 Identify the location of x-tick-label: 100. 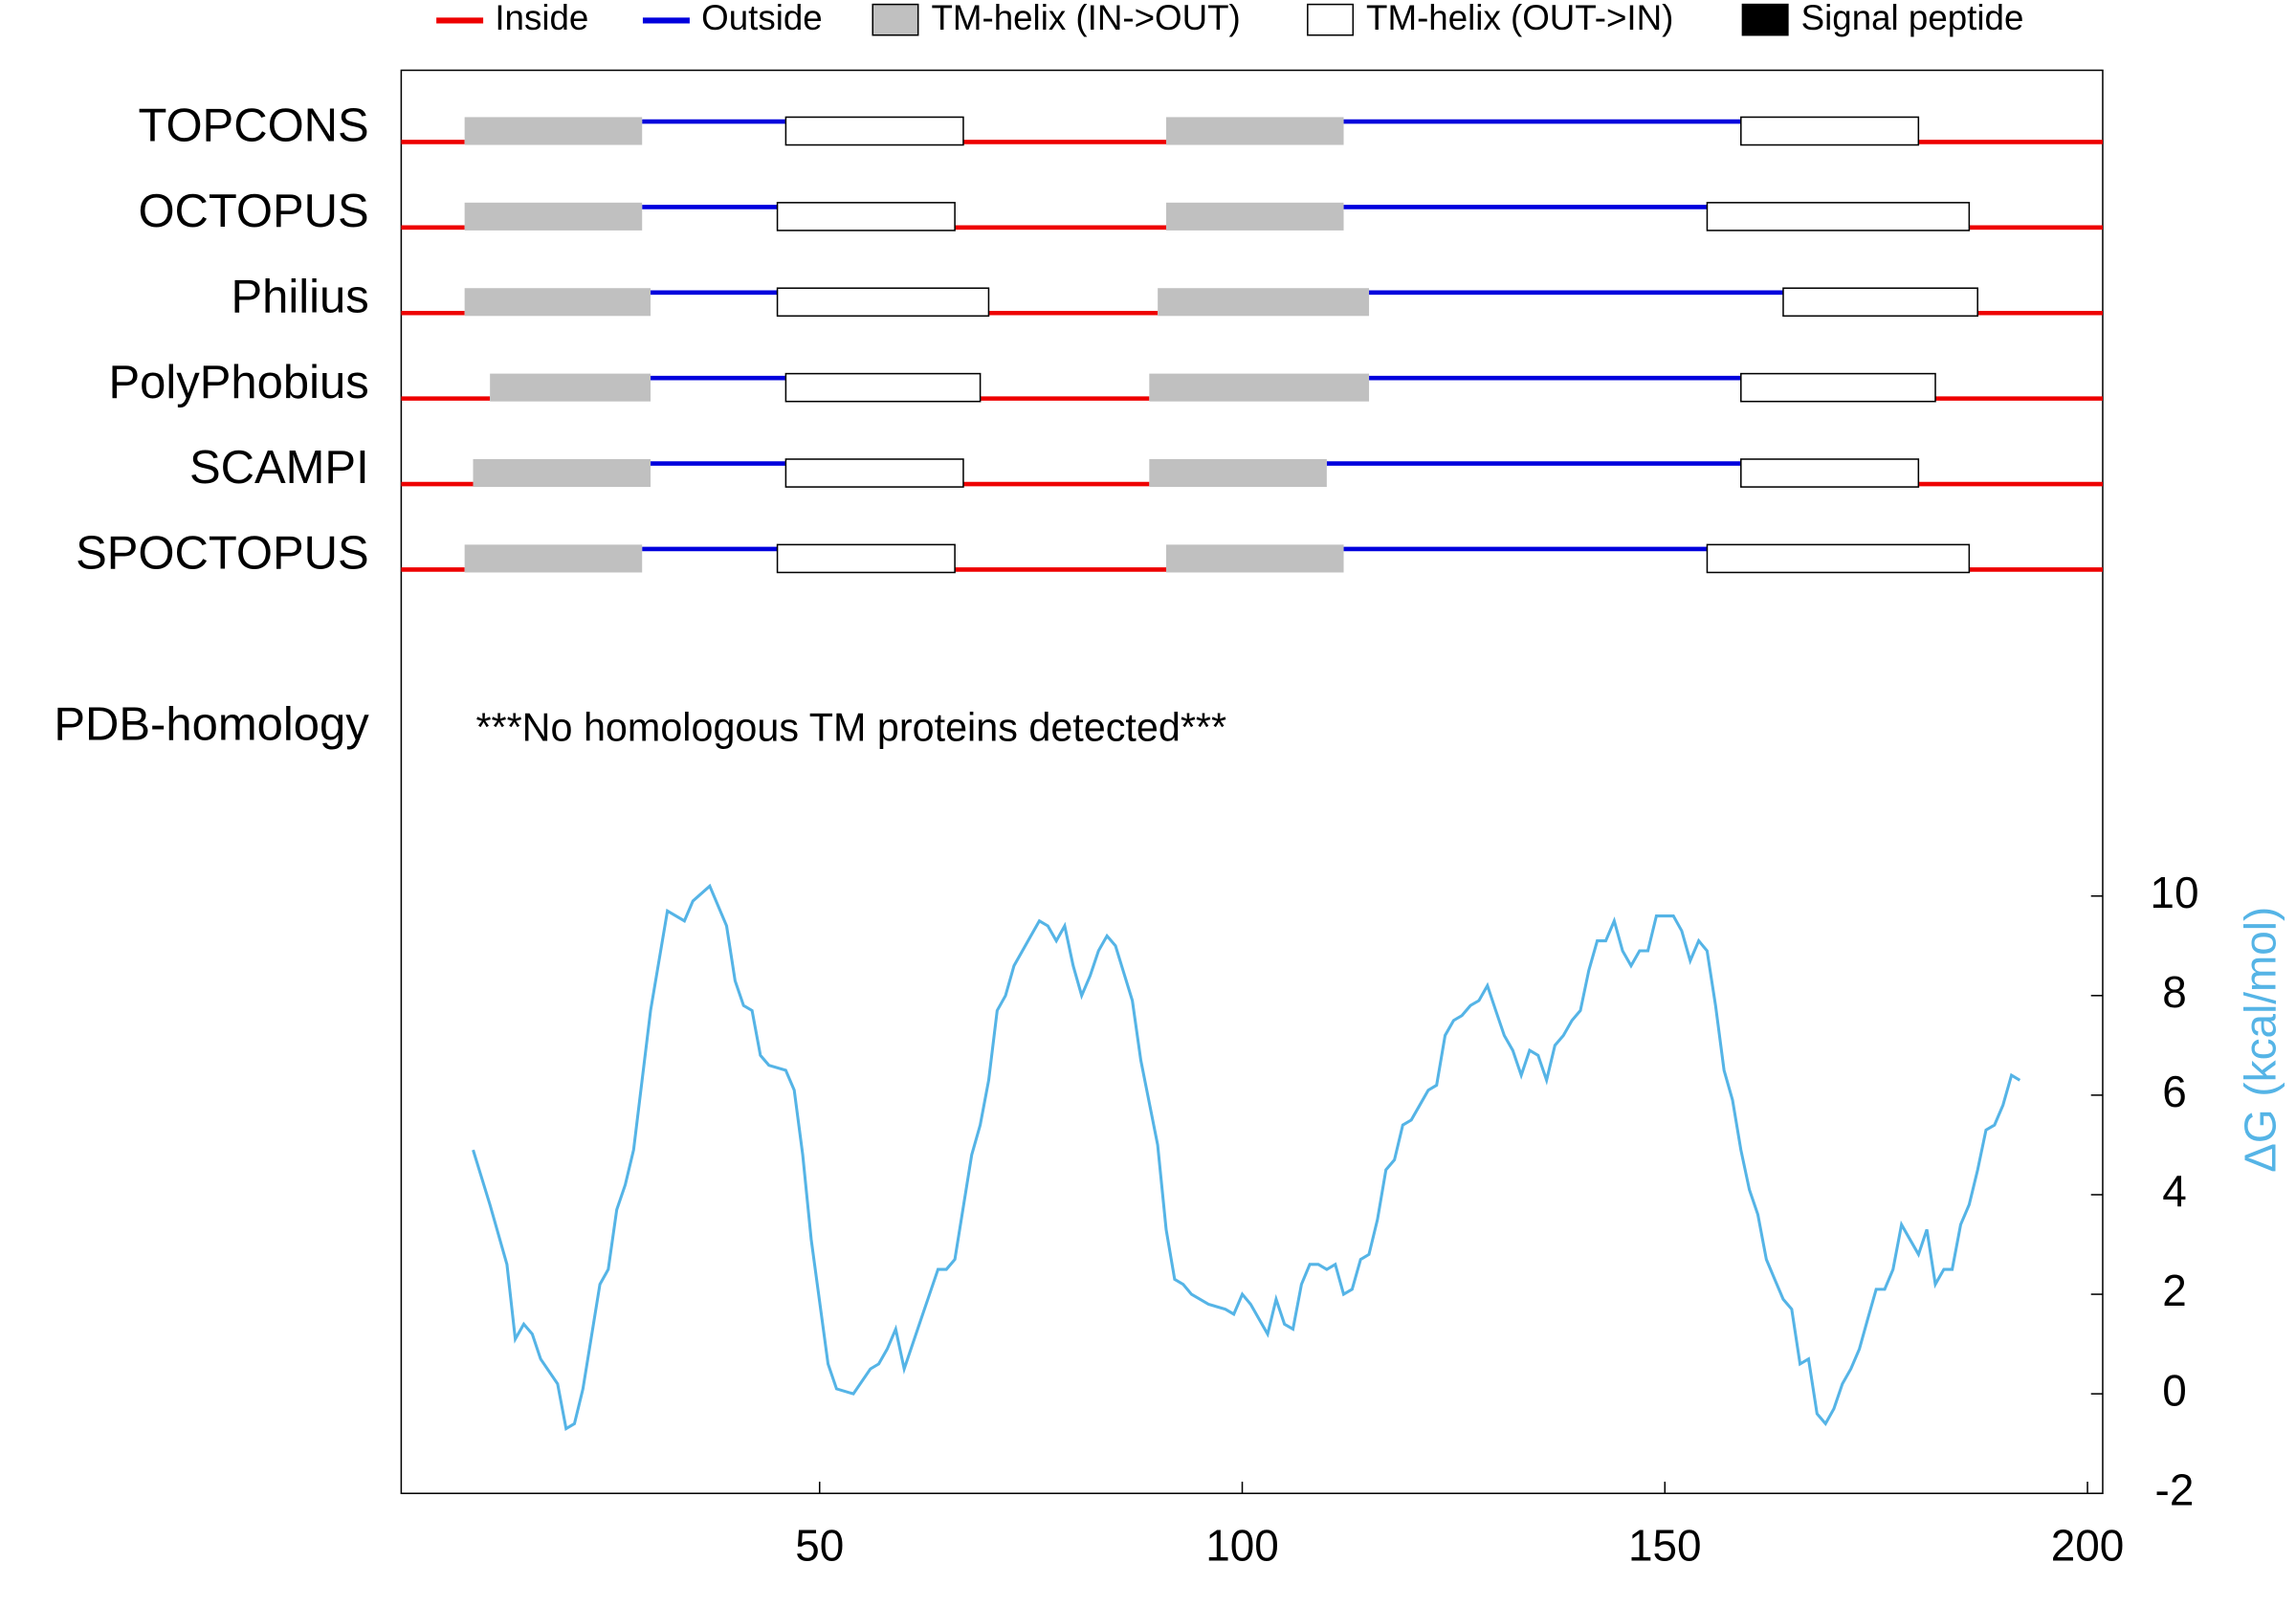
(1242, 1546).